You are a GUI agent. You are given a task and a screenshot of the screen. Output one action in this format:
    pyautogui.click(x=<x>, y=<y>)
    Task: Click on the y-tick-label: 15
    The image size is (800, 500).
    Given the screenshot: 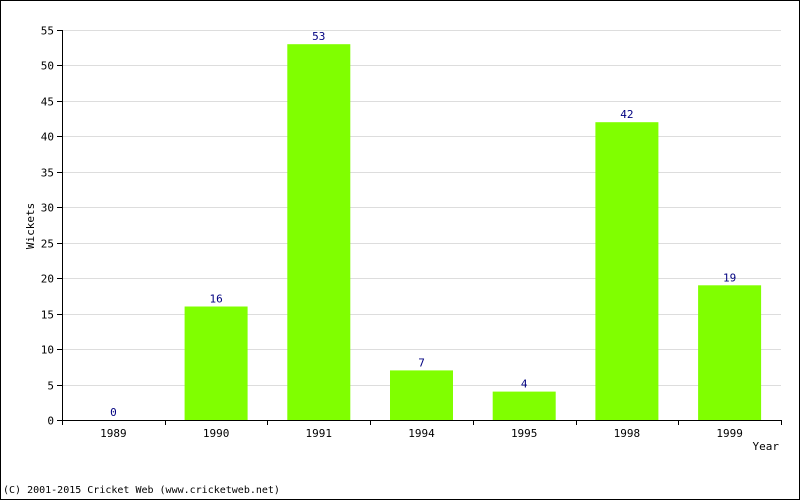 What is the action you would take?
    pyautogui.click(x=47, y=315)
    